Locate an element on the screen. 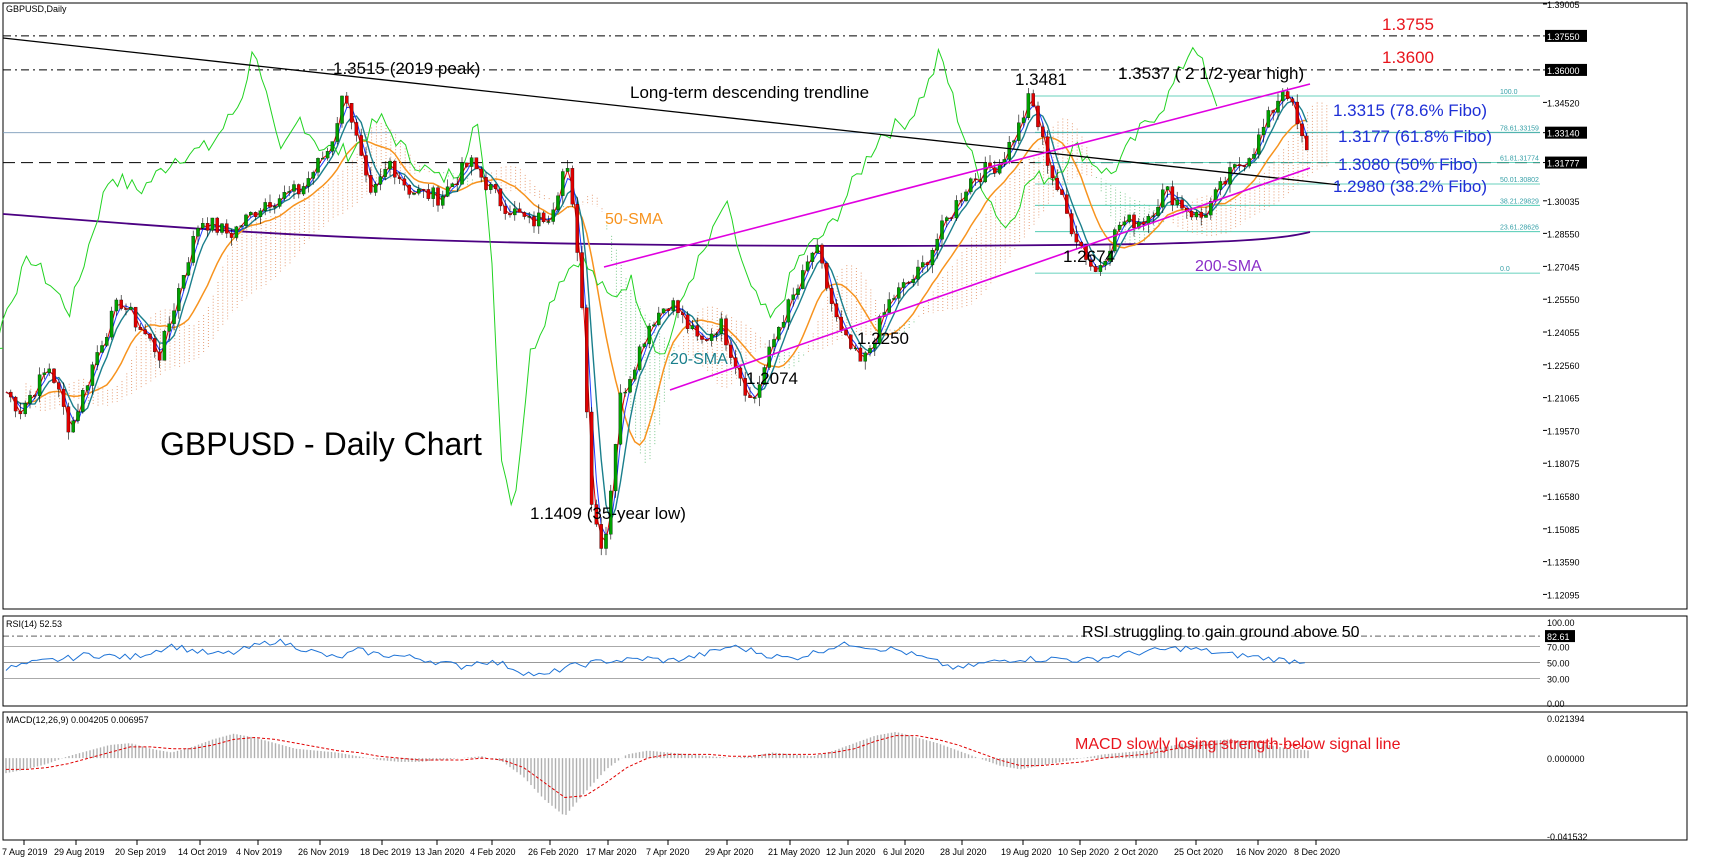 This screenshot has width=1711, height=860. sma-200-label: 200-SMA is located at coordinates (1228, 266).